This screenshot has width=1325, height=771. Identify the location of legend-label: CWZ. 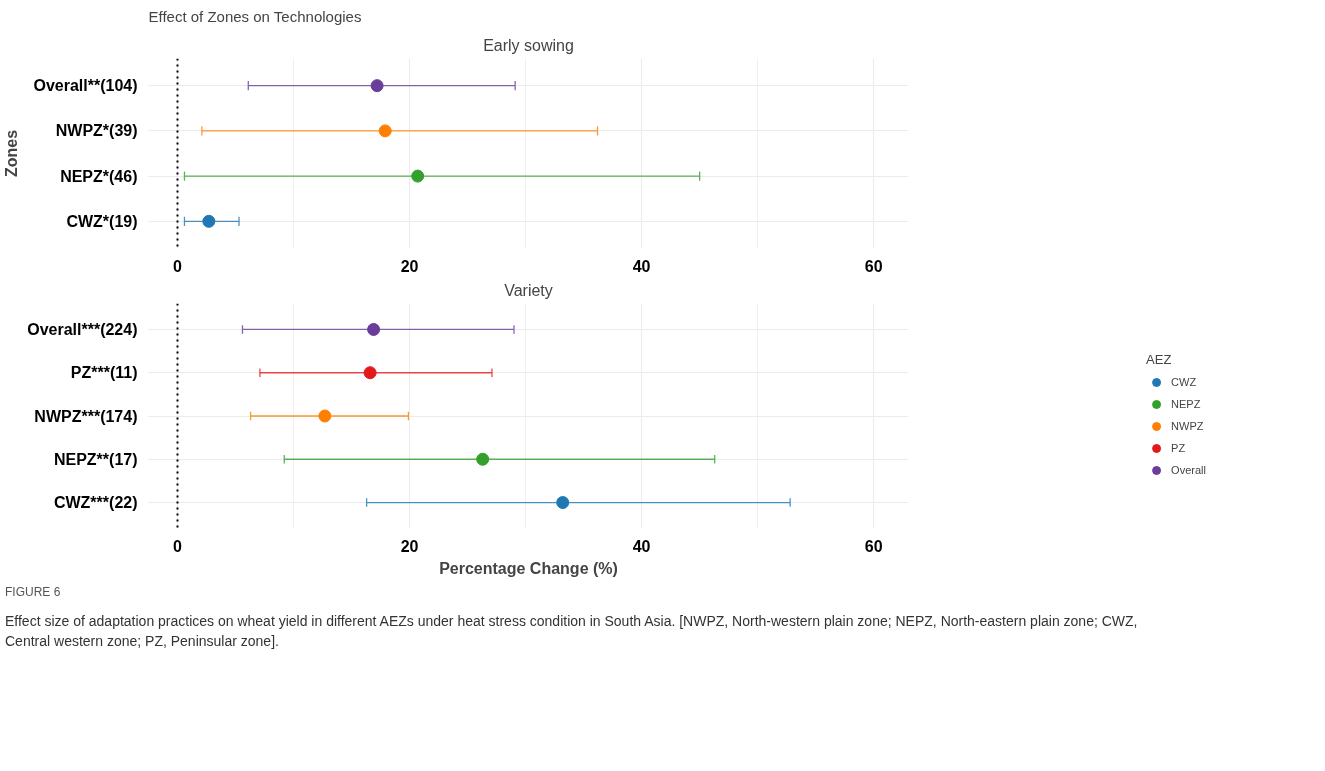
(1184, 381).